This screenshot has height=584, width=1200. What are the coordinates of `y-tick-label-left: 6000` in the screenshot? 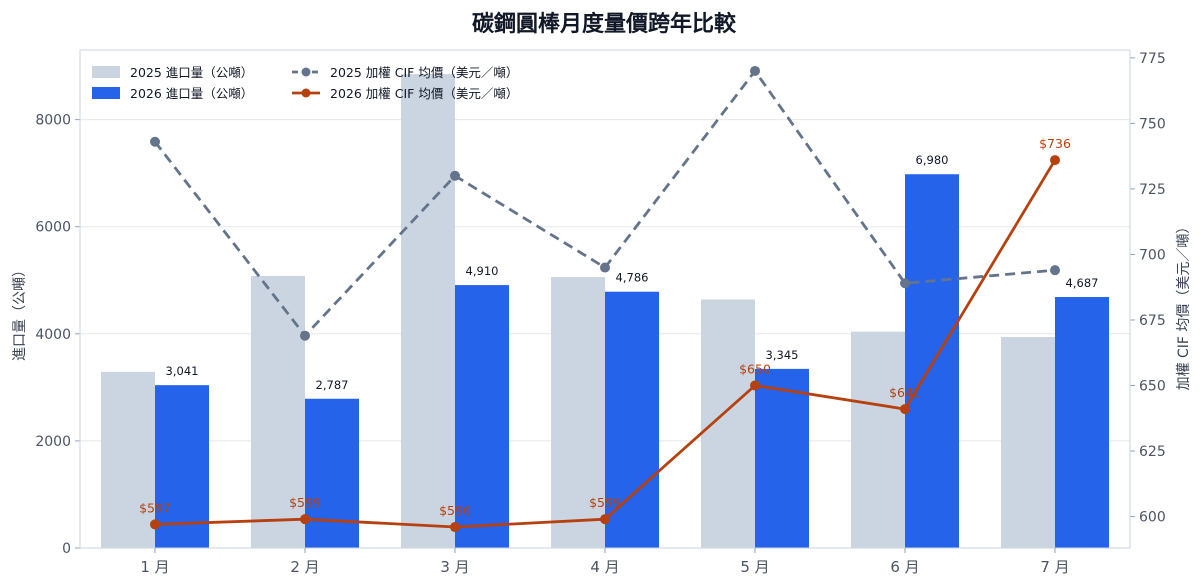 It's located at (53, 228).